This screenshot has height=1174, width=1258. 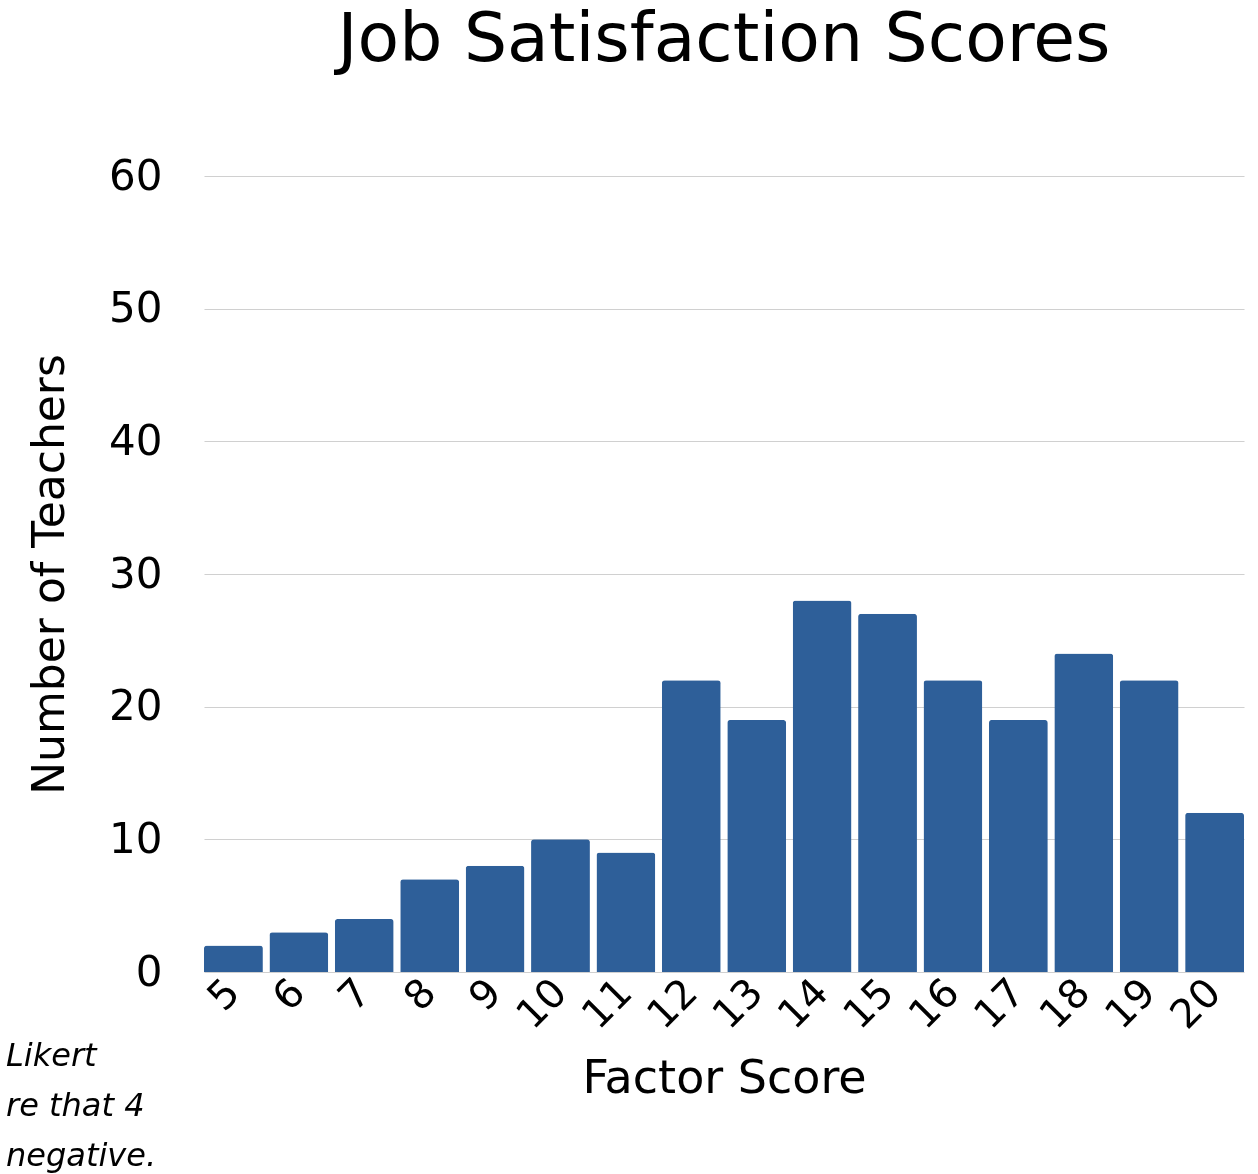 I want to click on y-tick-label: 0, so click(x=149, y=971).